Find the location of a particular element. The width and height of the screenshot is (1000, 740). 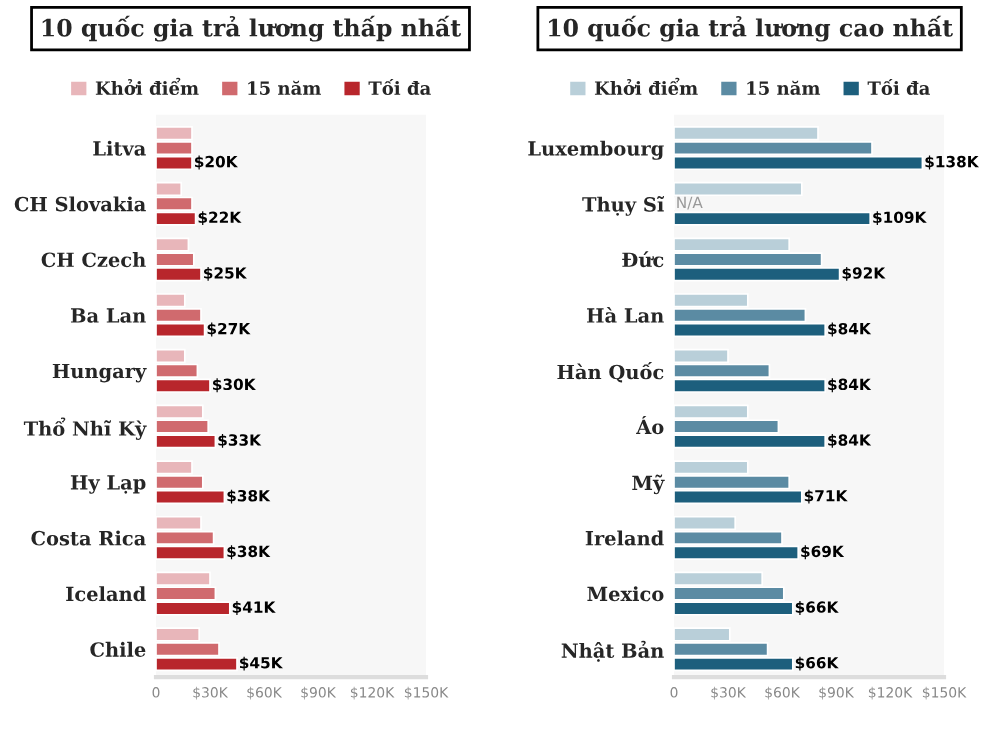

y-tick-label: Chile is located at coordinates (118, 649).